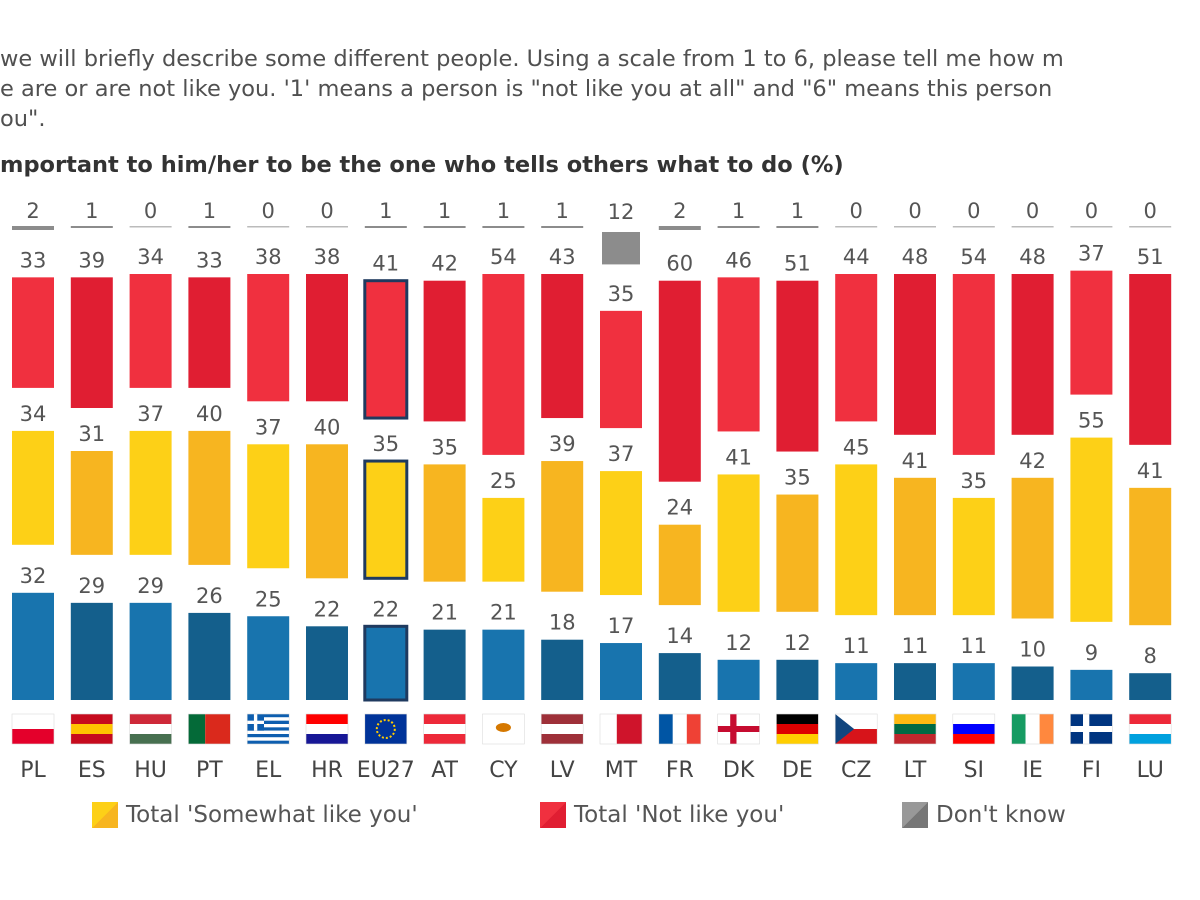  What do you see at coordinates (209, 497) in the screenshot?
I see `bar-somewhat-pt` at bounding box center [209, 497].